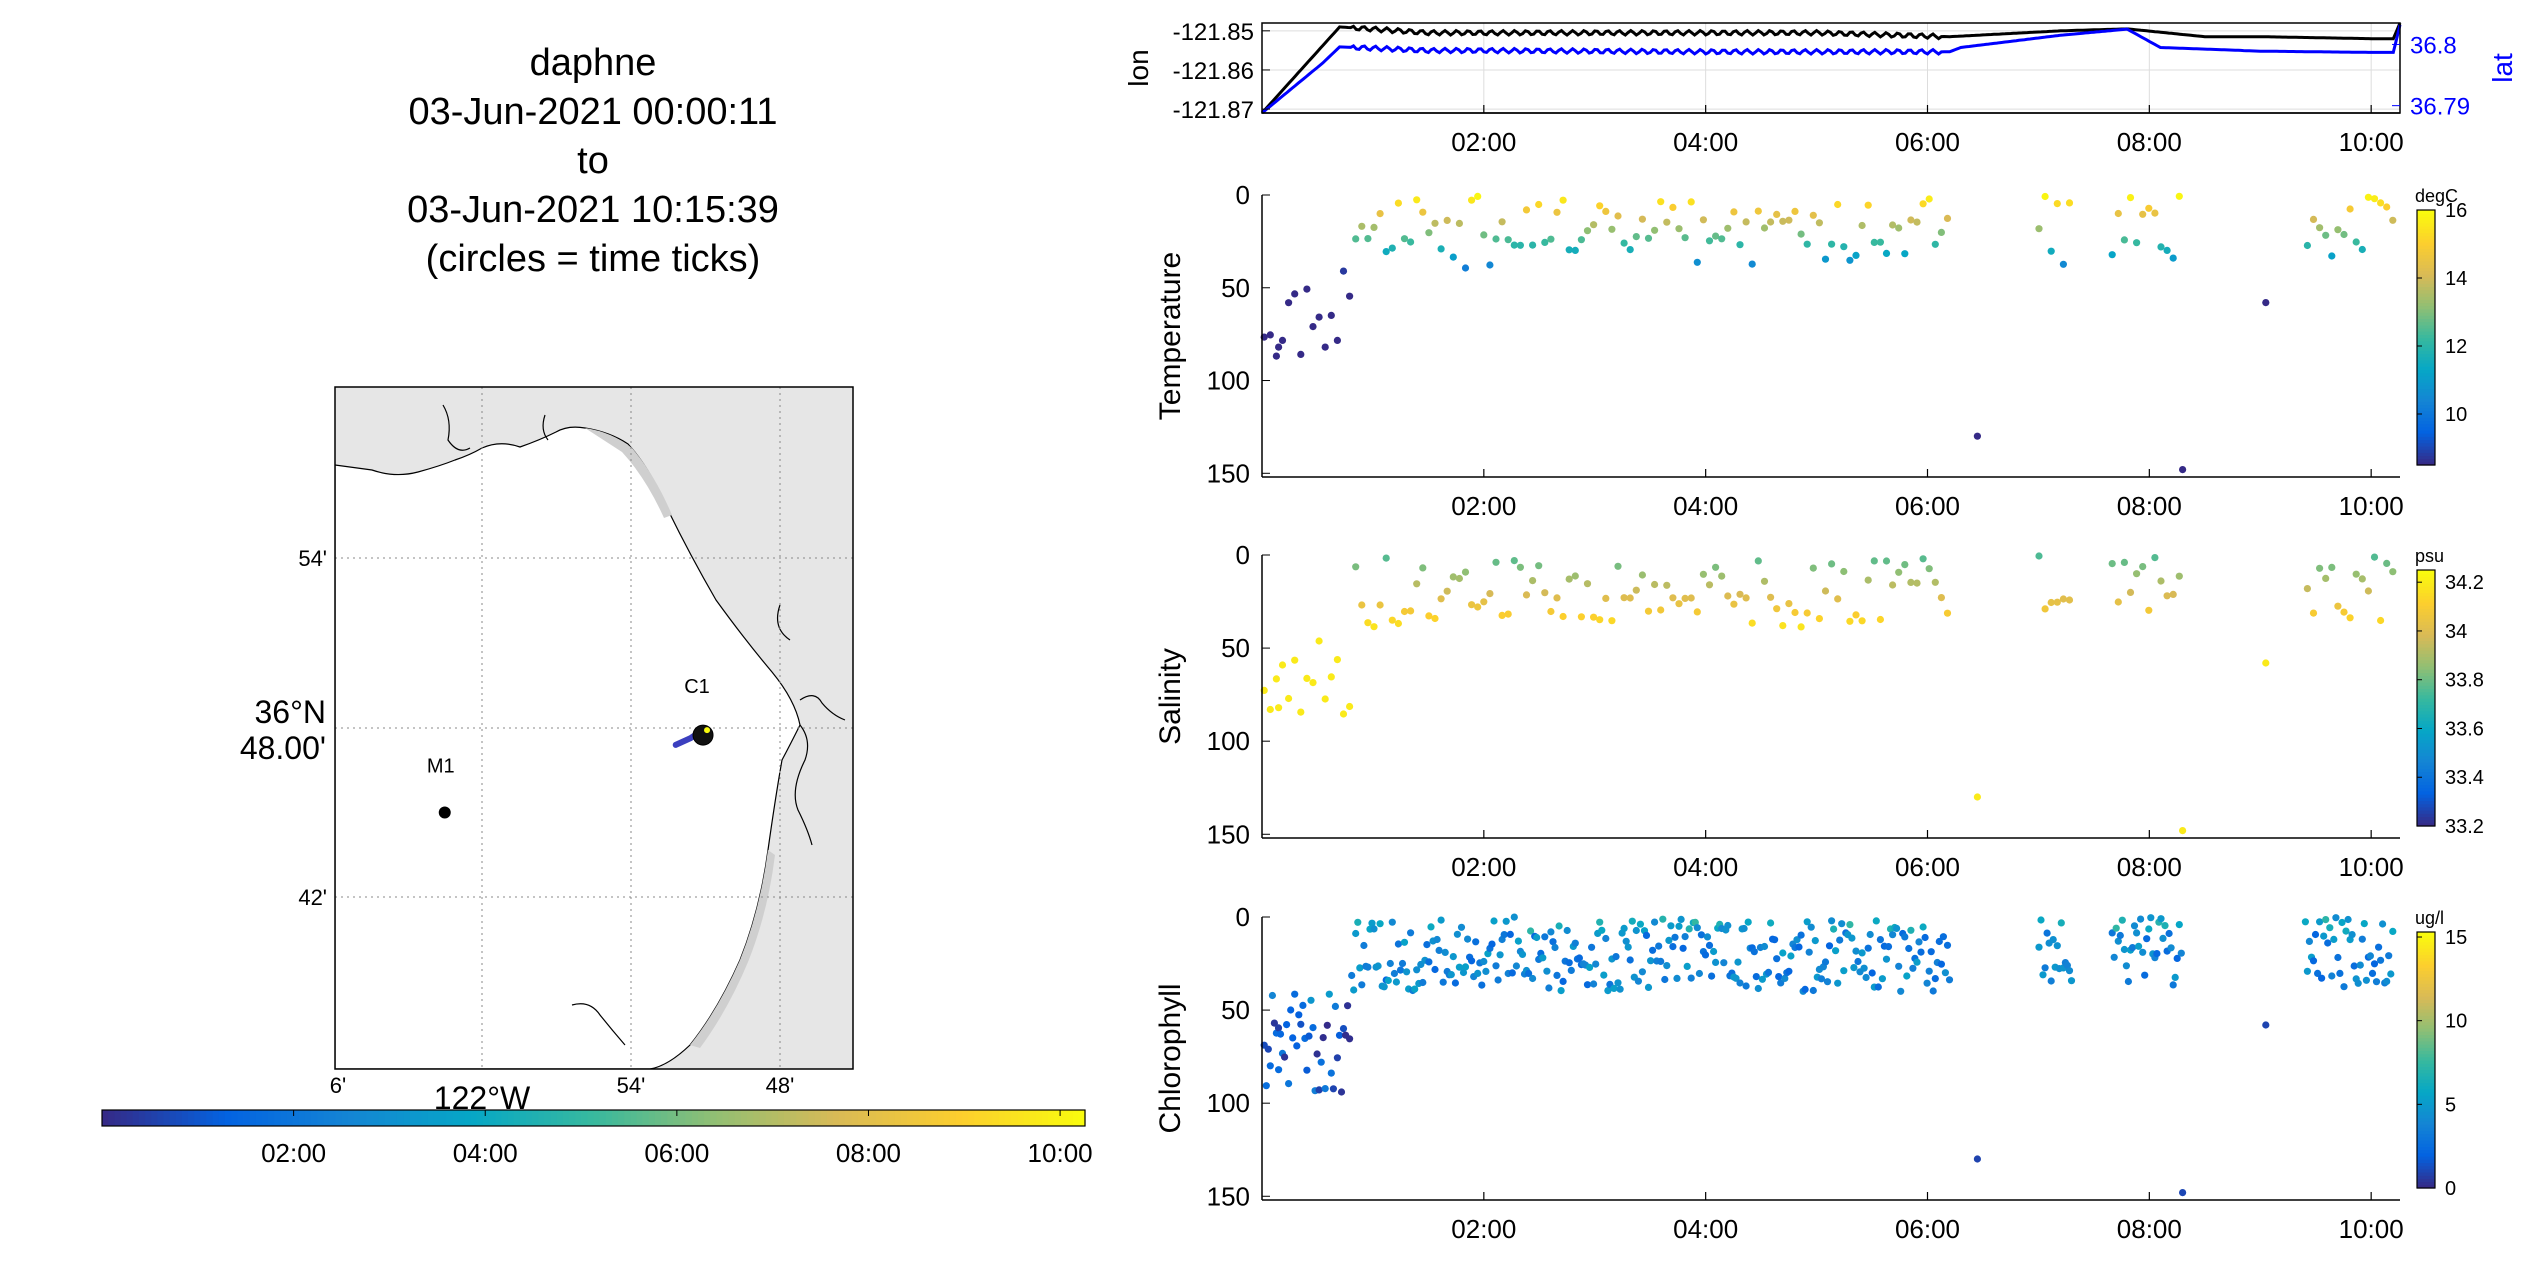 The image size is (2545, 1273). Describe the element at coordinates (1228, 1103) in the screenshot. I see `y-tick-label: 100` at that location.